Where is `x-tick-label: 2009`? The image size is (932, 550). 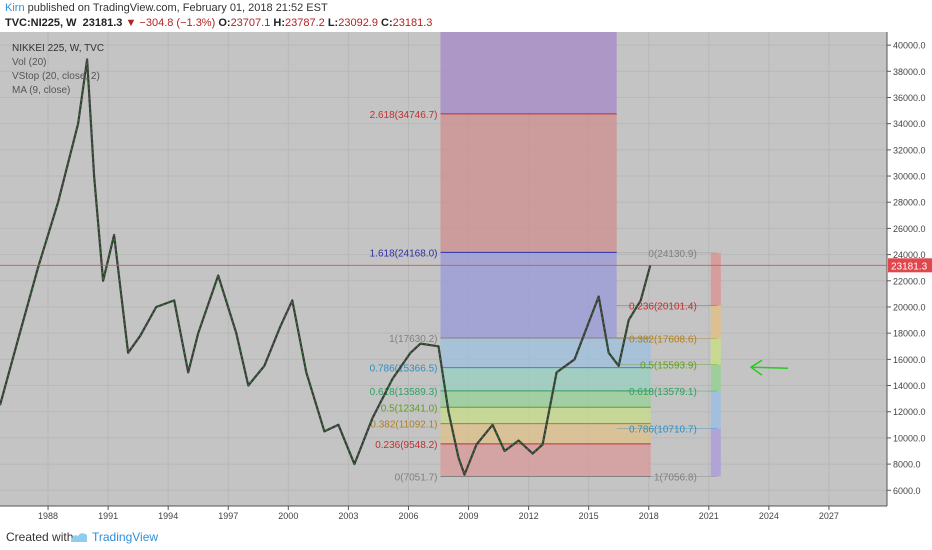
x-tick-label: 2009 is located at coordinates (469, 516).